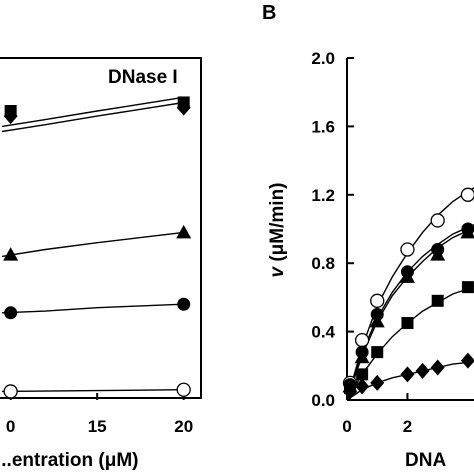 The height and width of the screenshot is (474, 474). Describe the element at coordinates (323, 195) in the screenshot. I see `panel-b-y-tick-label: 1.2` at that location.